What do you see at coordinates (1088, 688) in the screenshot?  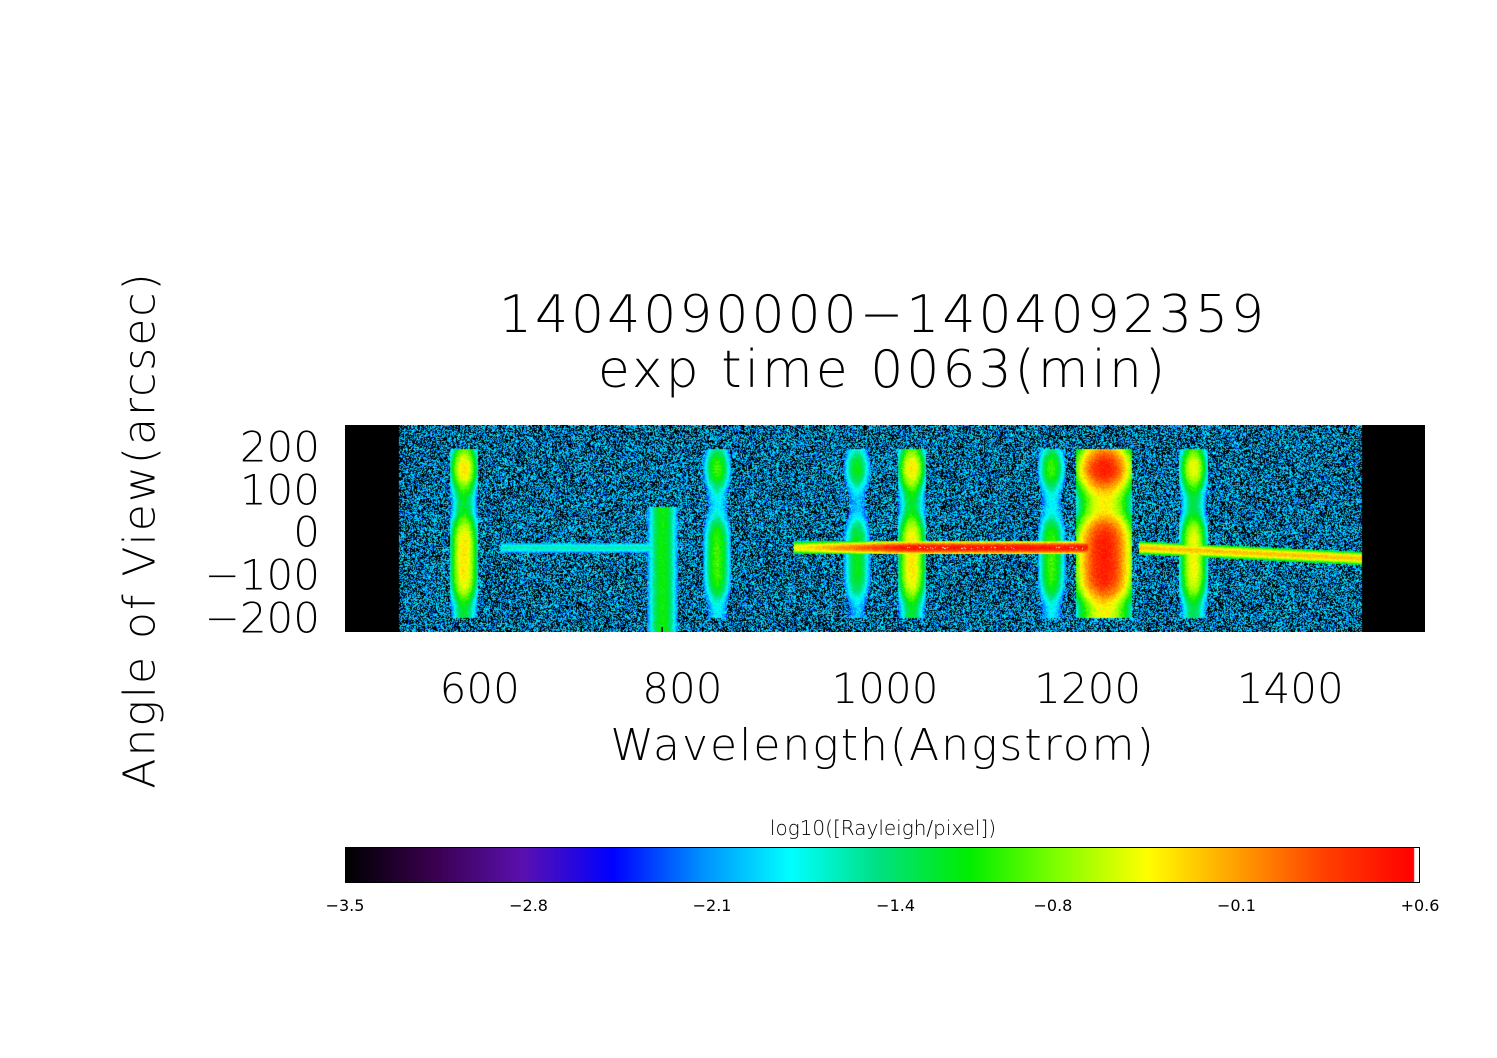 I see `x-tick-label: 1200` at bounding box center [1088, 688].